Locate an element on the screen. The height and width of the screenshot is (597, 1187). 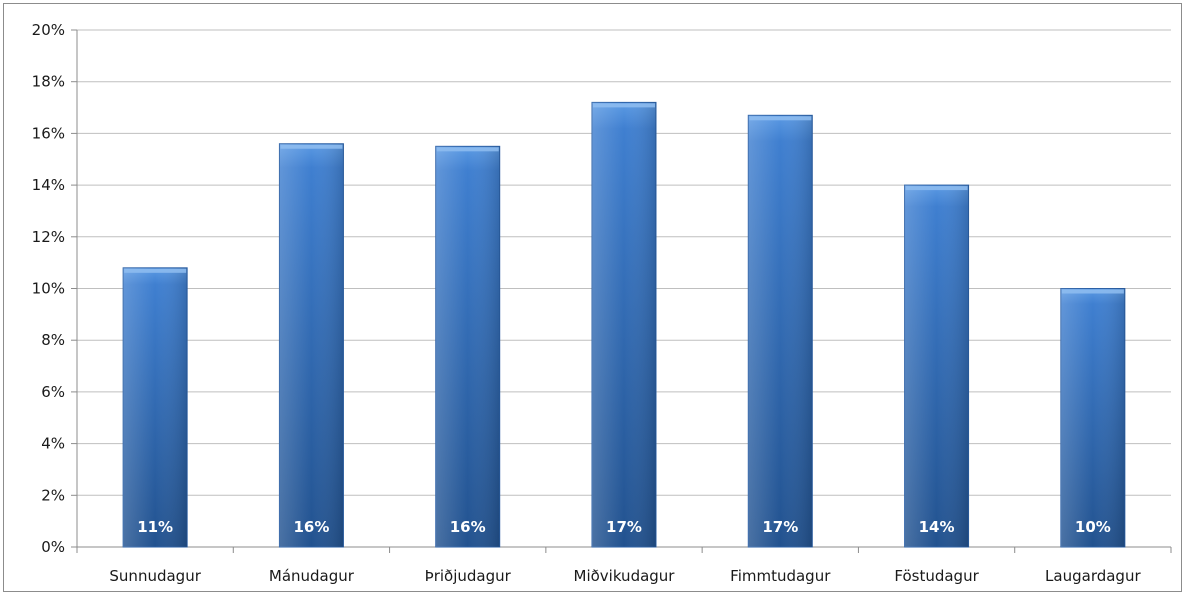
x-category-label: Þriðjudagur is located at coordinates (468, 576).